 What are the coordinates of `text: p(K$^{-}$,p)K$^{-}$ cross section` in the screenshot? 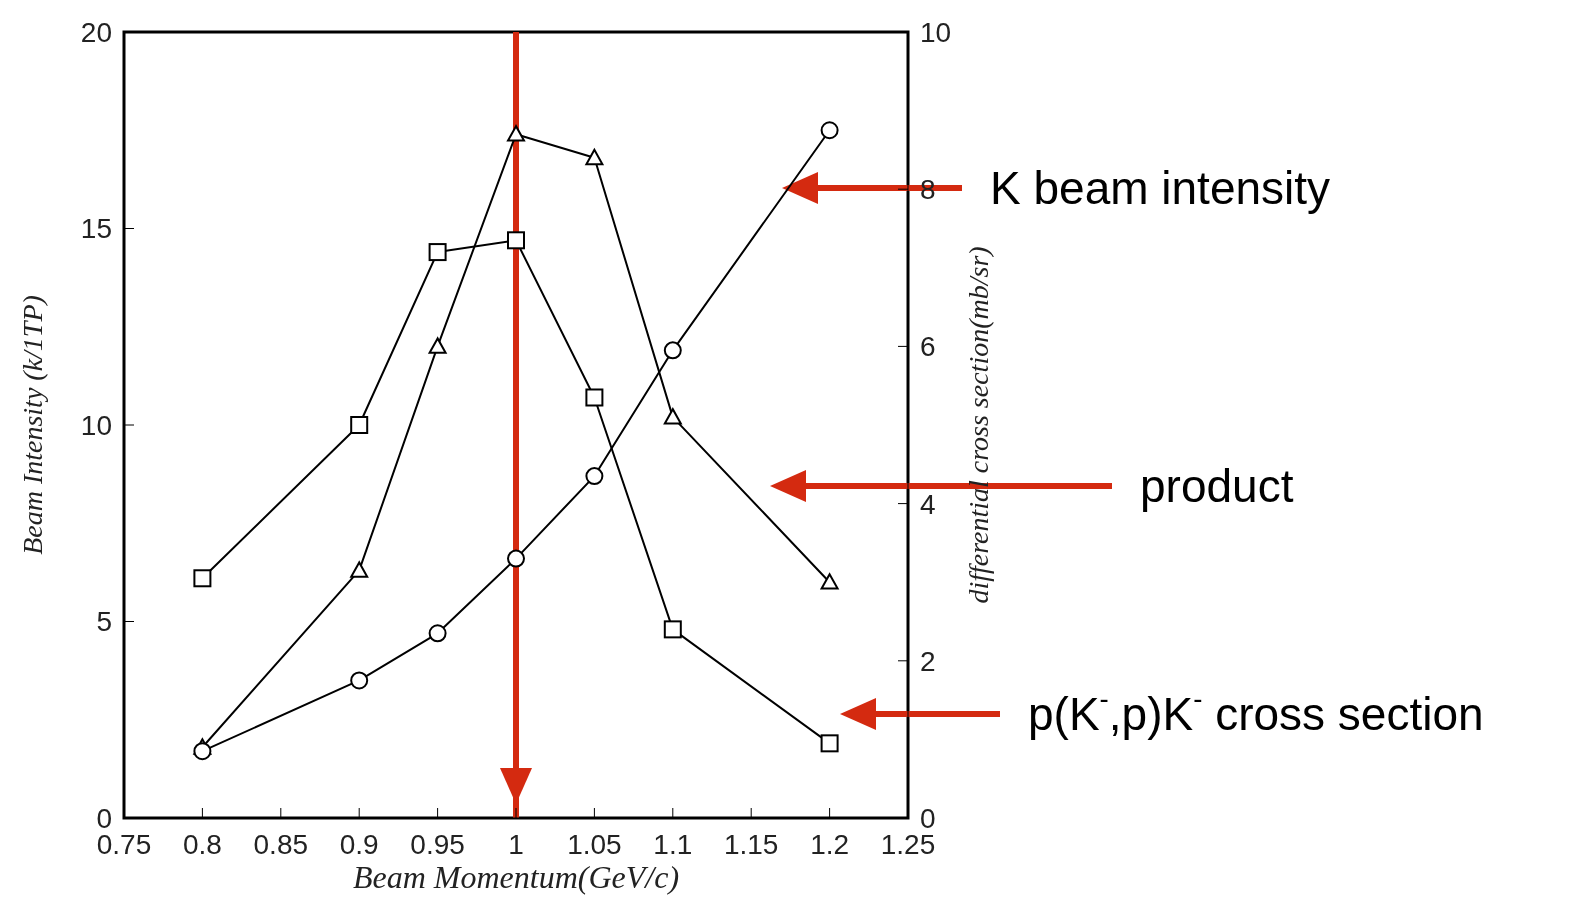 It's located at (1256, 711).